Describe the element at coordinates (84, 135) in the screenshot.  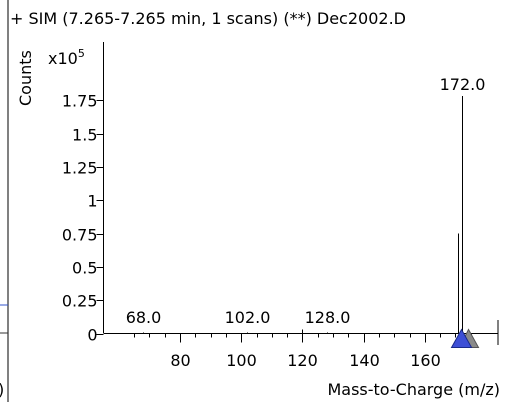
I see `y-tick-label: 1.5` at that location.